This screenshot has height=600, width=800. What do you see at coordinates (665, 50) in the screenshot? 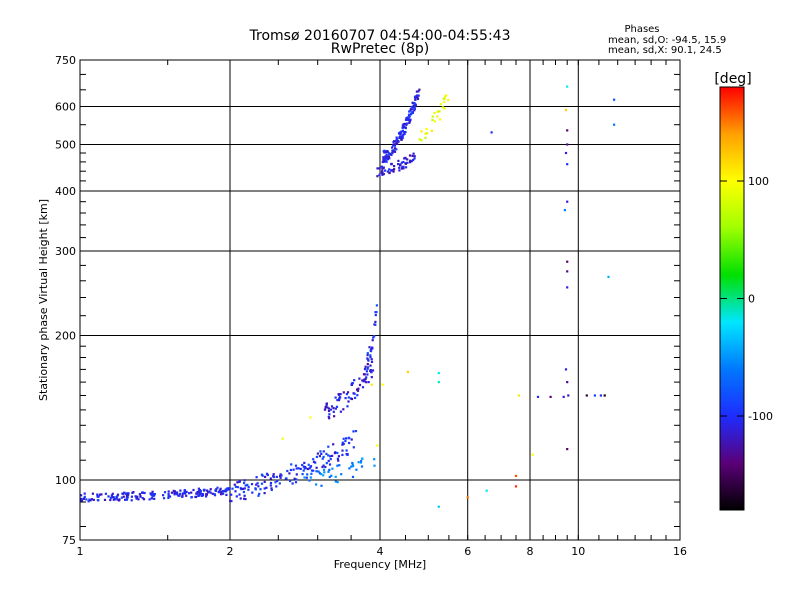
I see `stats-line-x: mean, sd,X: 90.1, 24.5` at bounding box center [665, 50].